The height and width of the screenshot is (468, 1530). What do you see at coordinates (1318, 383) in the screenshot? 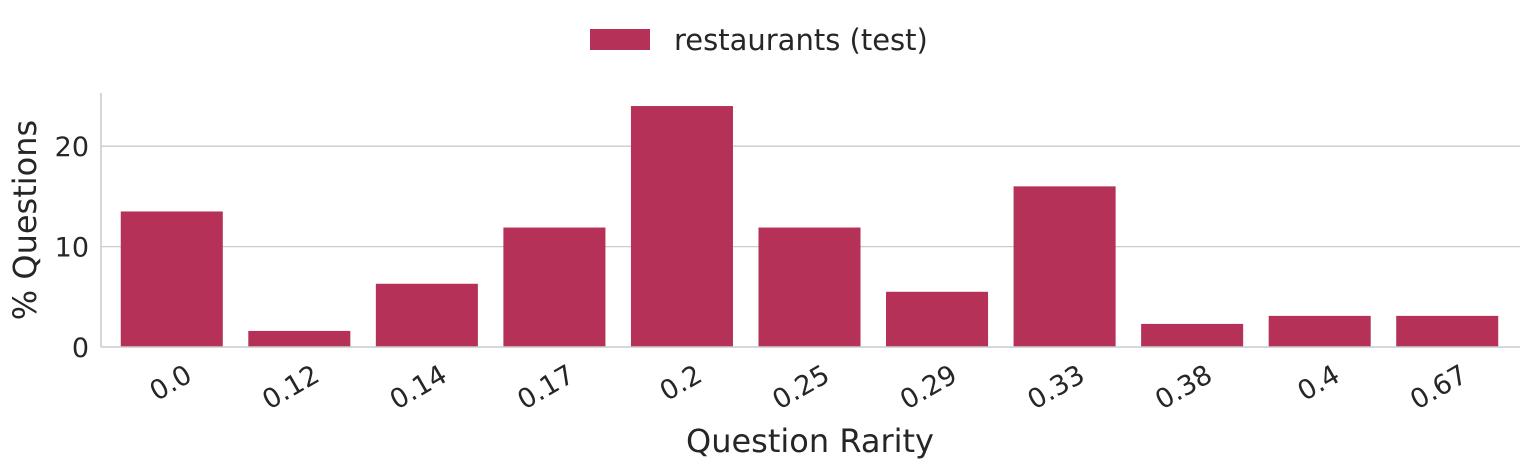
I see `x-tick-label: 0.4` at bounding box center [1318, 383].